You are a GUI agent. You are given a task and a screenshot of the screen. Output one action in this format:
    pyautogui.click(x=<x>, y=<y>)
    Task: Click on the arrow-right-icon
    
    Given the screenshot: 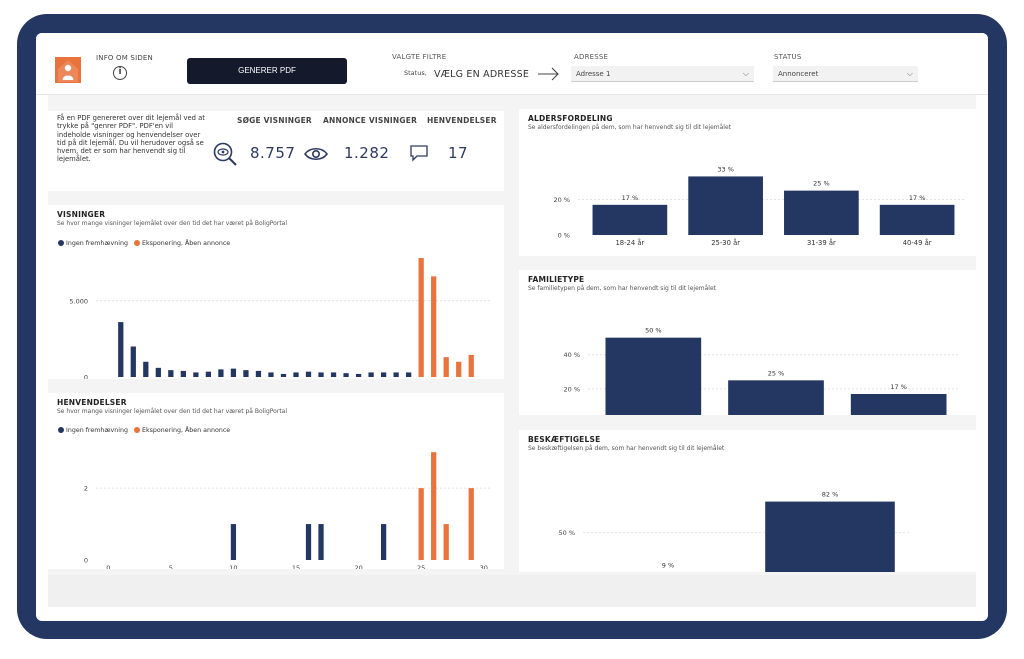 What is the action you would take?
    pyautogui.click(x=548, y=74)
    